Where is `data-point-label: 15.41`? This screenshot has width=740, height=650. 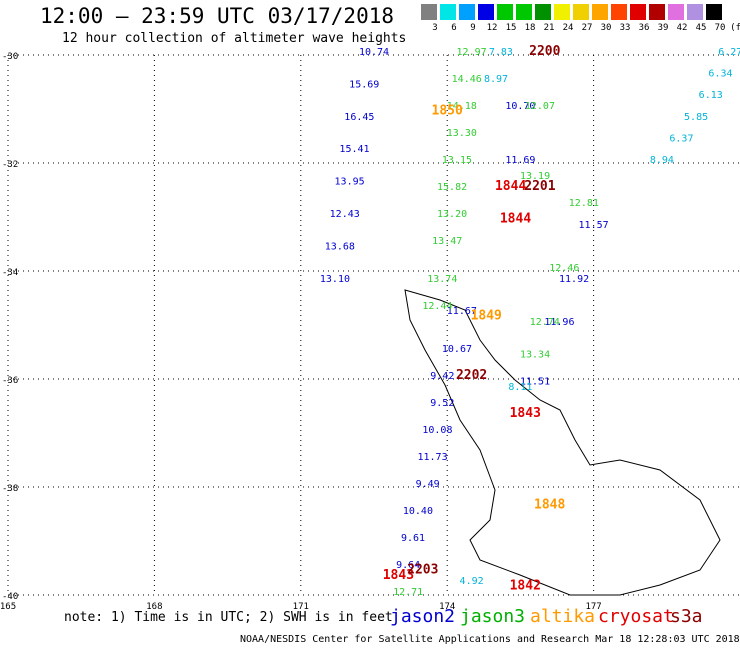 data-point-label: 15.41 is located at coordinates (354, 149).